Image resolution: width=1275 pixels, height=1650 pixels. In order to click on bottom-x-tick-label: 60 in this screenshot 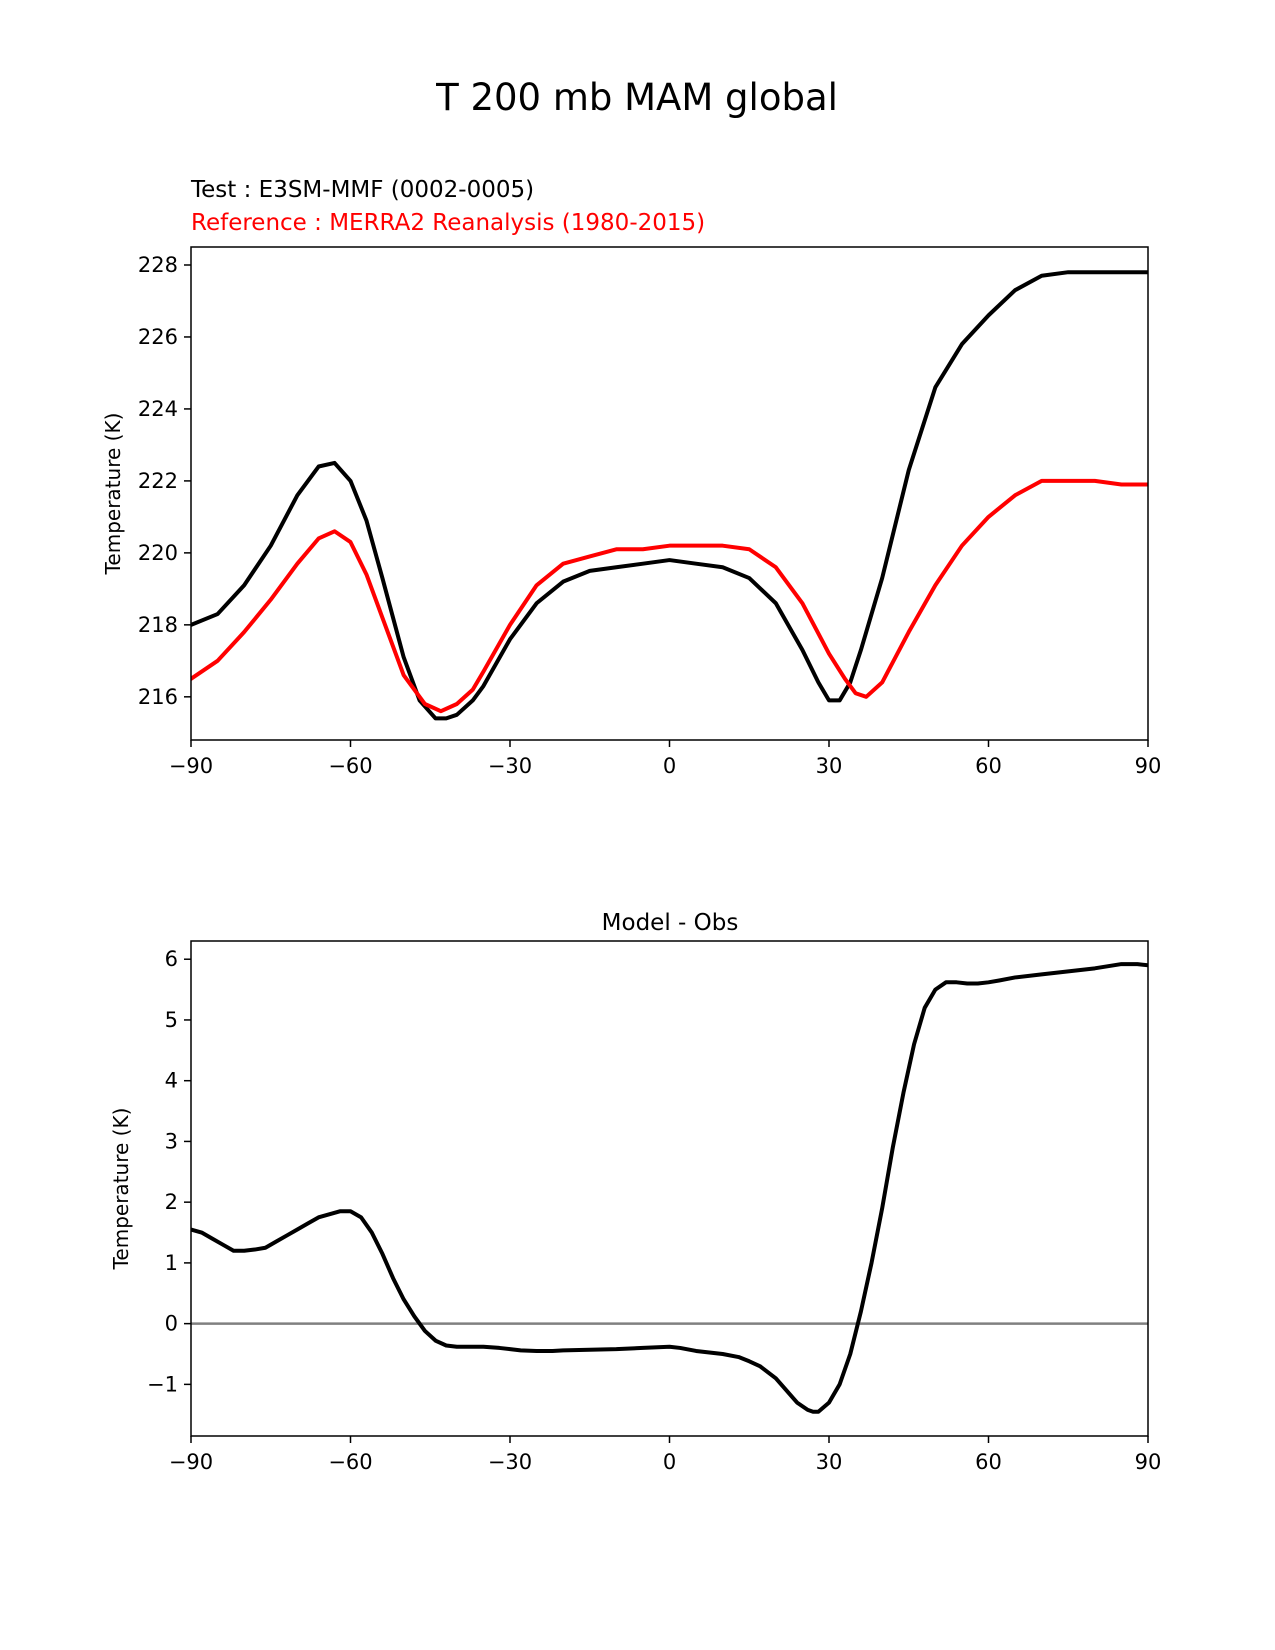, I will do `click(988, 1462)`.